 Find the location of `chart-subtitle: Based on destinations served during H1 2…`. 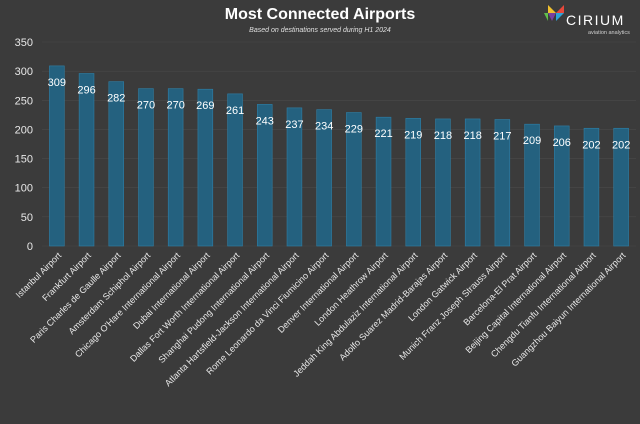

chart-subtitle: Based on destinations served during H1 2… is located at coordinates (320, 30).